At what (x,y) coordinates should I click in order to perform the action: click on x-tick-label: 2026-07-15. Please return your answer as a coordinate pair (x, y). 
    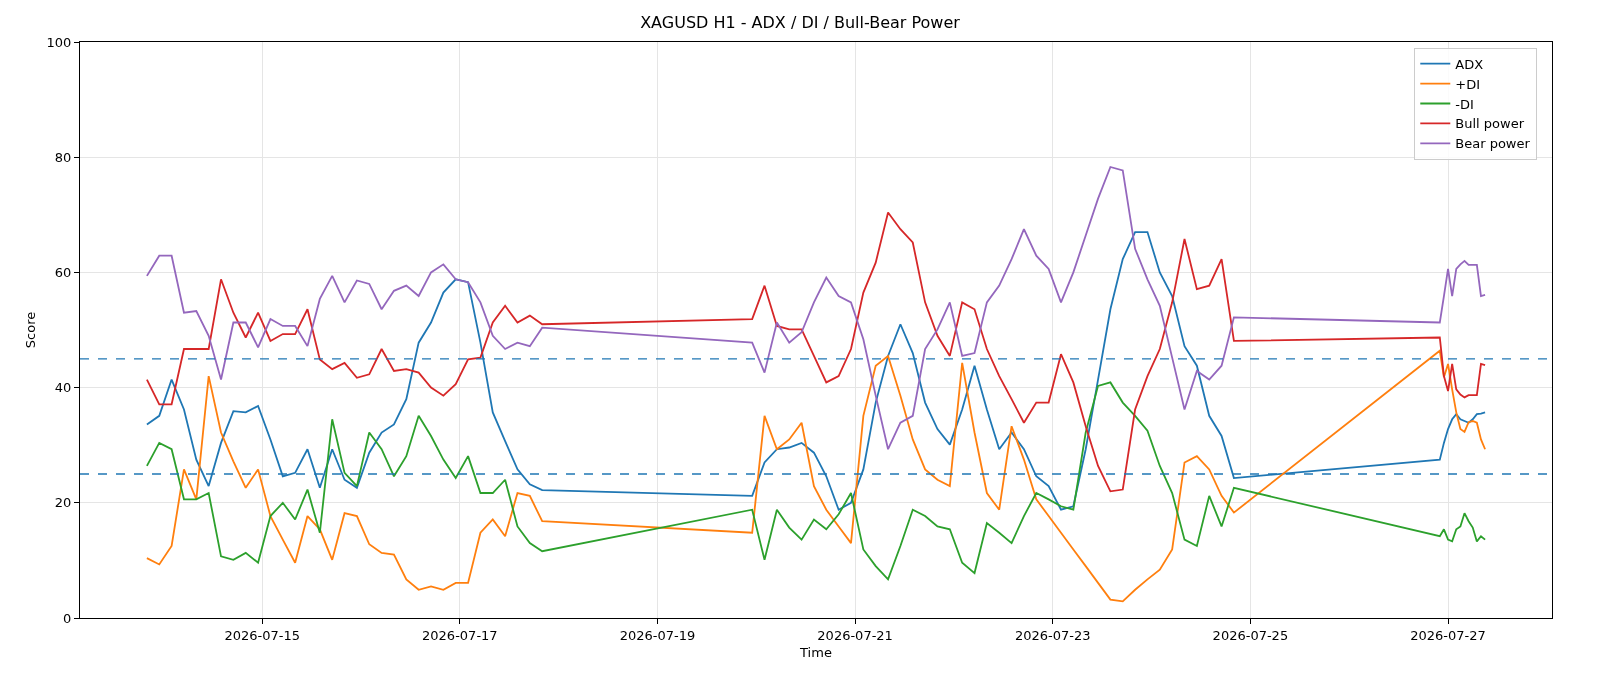
    Looking at the image, I should click on (262, 635).